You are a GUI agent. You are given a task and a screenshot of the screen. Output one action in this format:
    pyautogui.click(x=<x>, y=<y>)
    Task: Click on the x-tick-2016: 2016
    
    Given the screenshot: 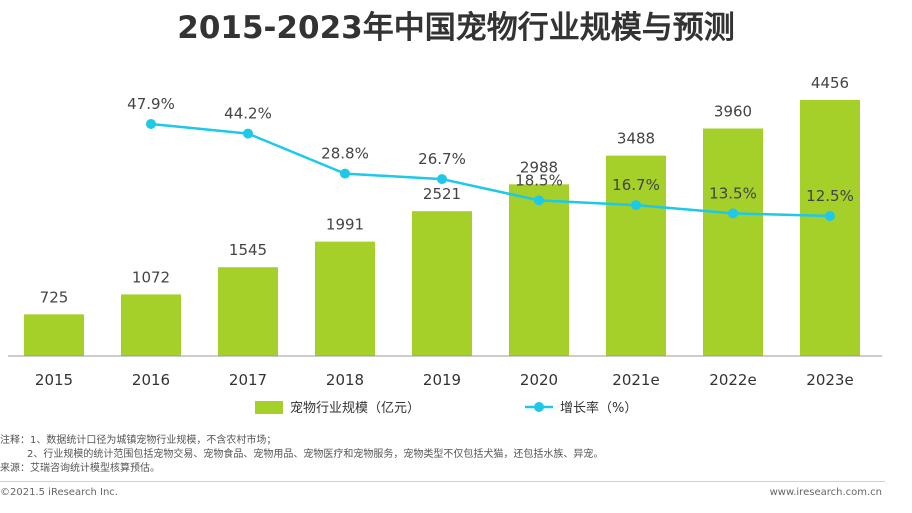 What is the action you would take?
    pyautogui.click(x=151, y=380)
    